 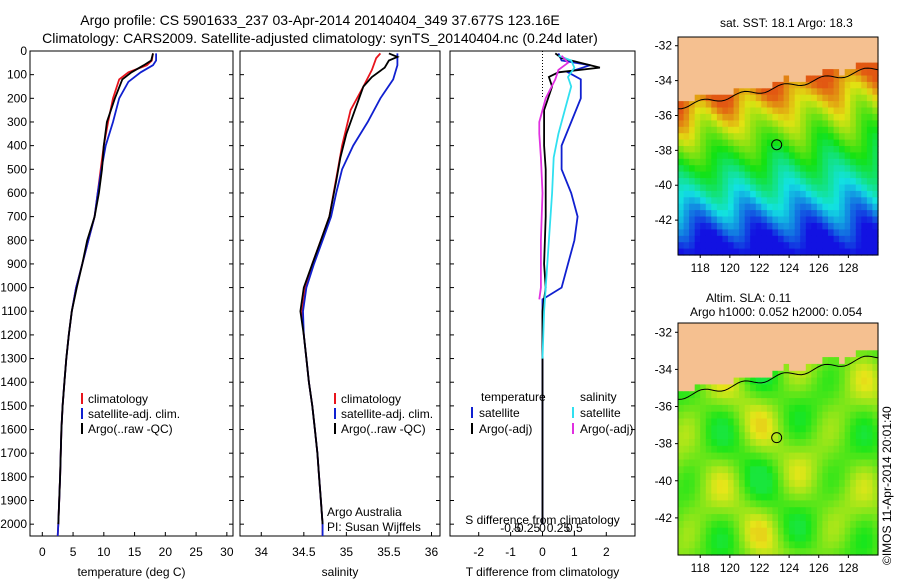 What do you see at coordinates (600, 413) in the screenshot?
I see `legend-label: satellite` at bounding box center [600, 413].